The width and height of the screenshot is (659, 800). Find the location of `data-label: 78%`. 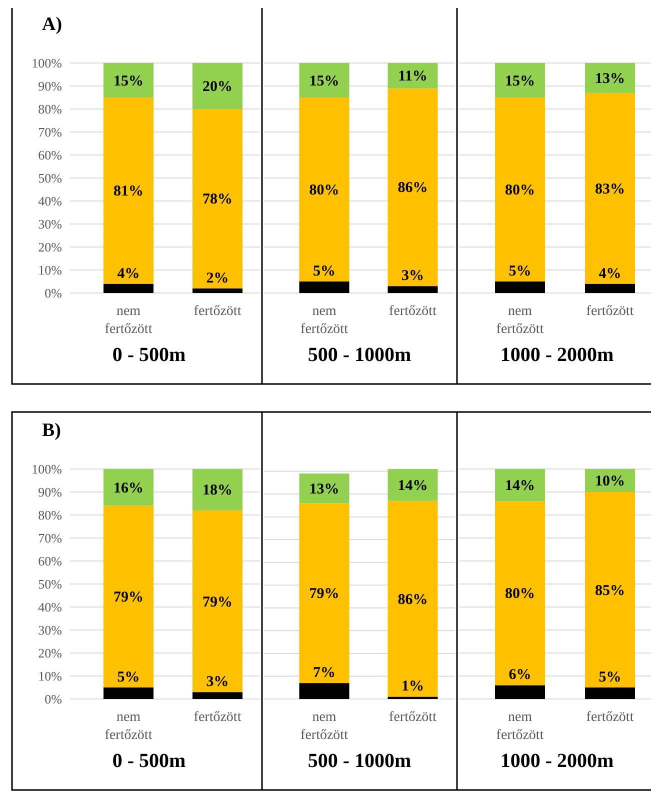

data-label: 78% is located at coordinates (217, 200).